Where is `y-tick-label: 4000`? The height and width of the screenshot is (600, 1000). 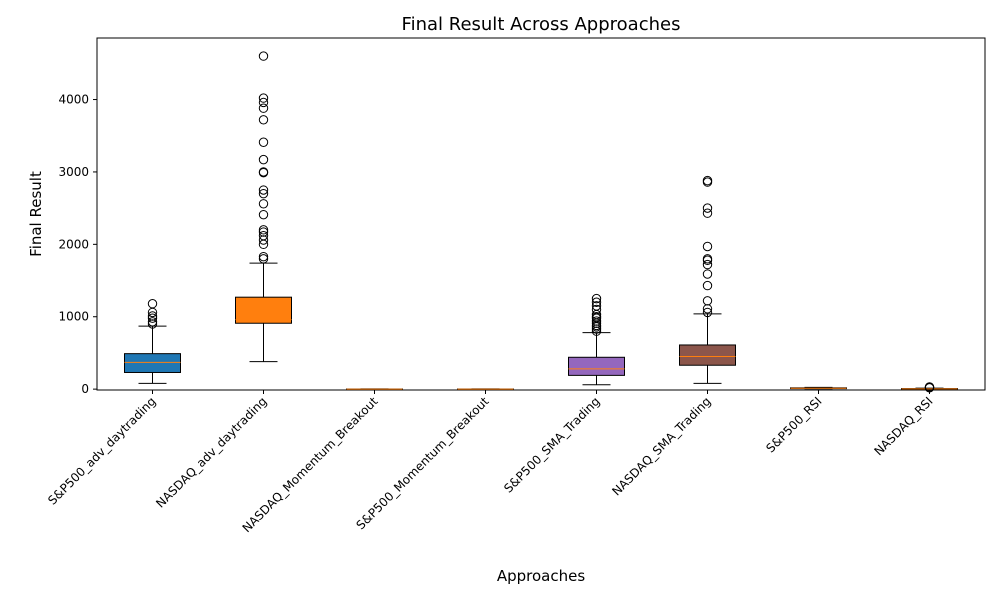 y-tick-label: 4000 is located at coordinates (73, 100).